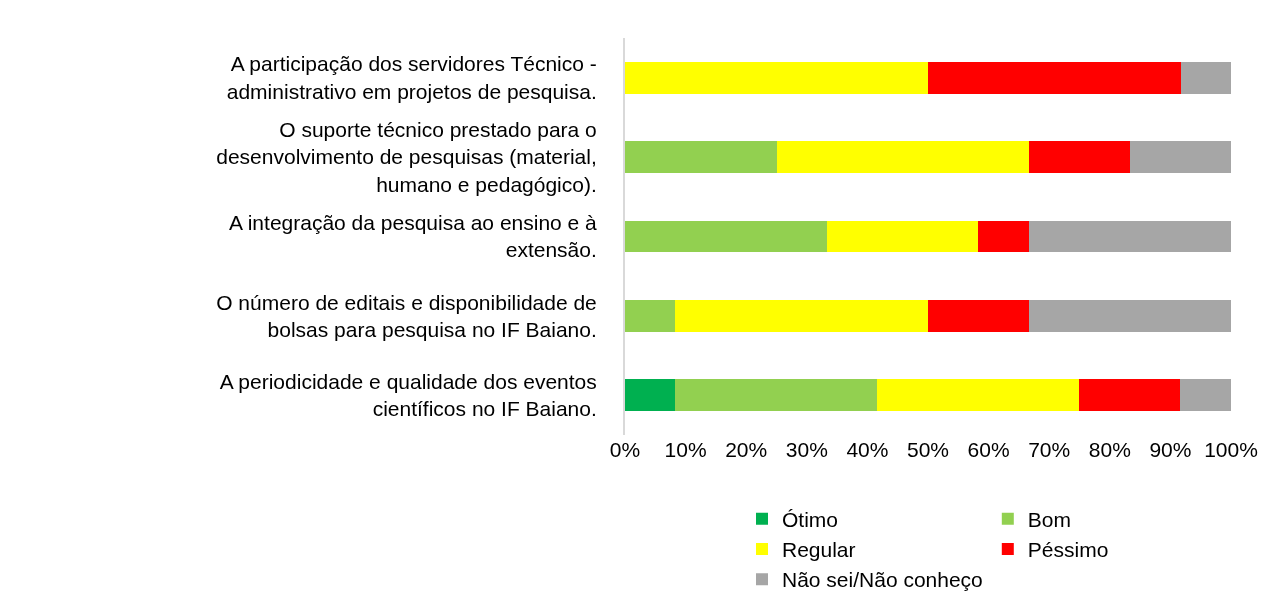 This screenshot has height=611, width=1284. What do you see at coordinates (988, 449) in the screenshot?
I see `x-tick-label: 60%` at bounding box center [988, 449].